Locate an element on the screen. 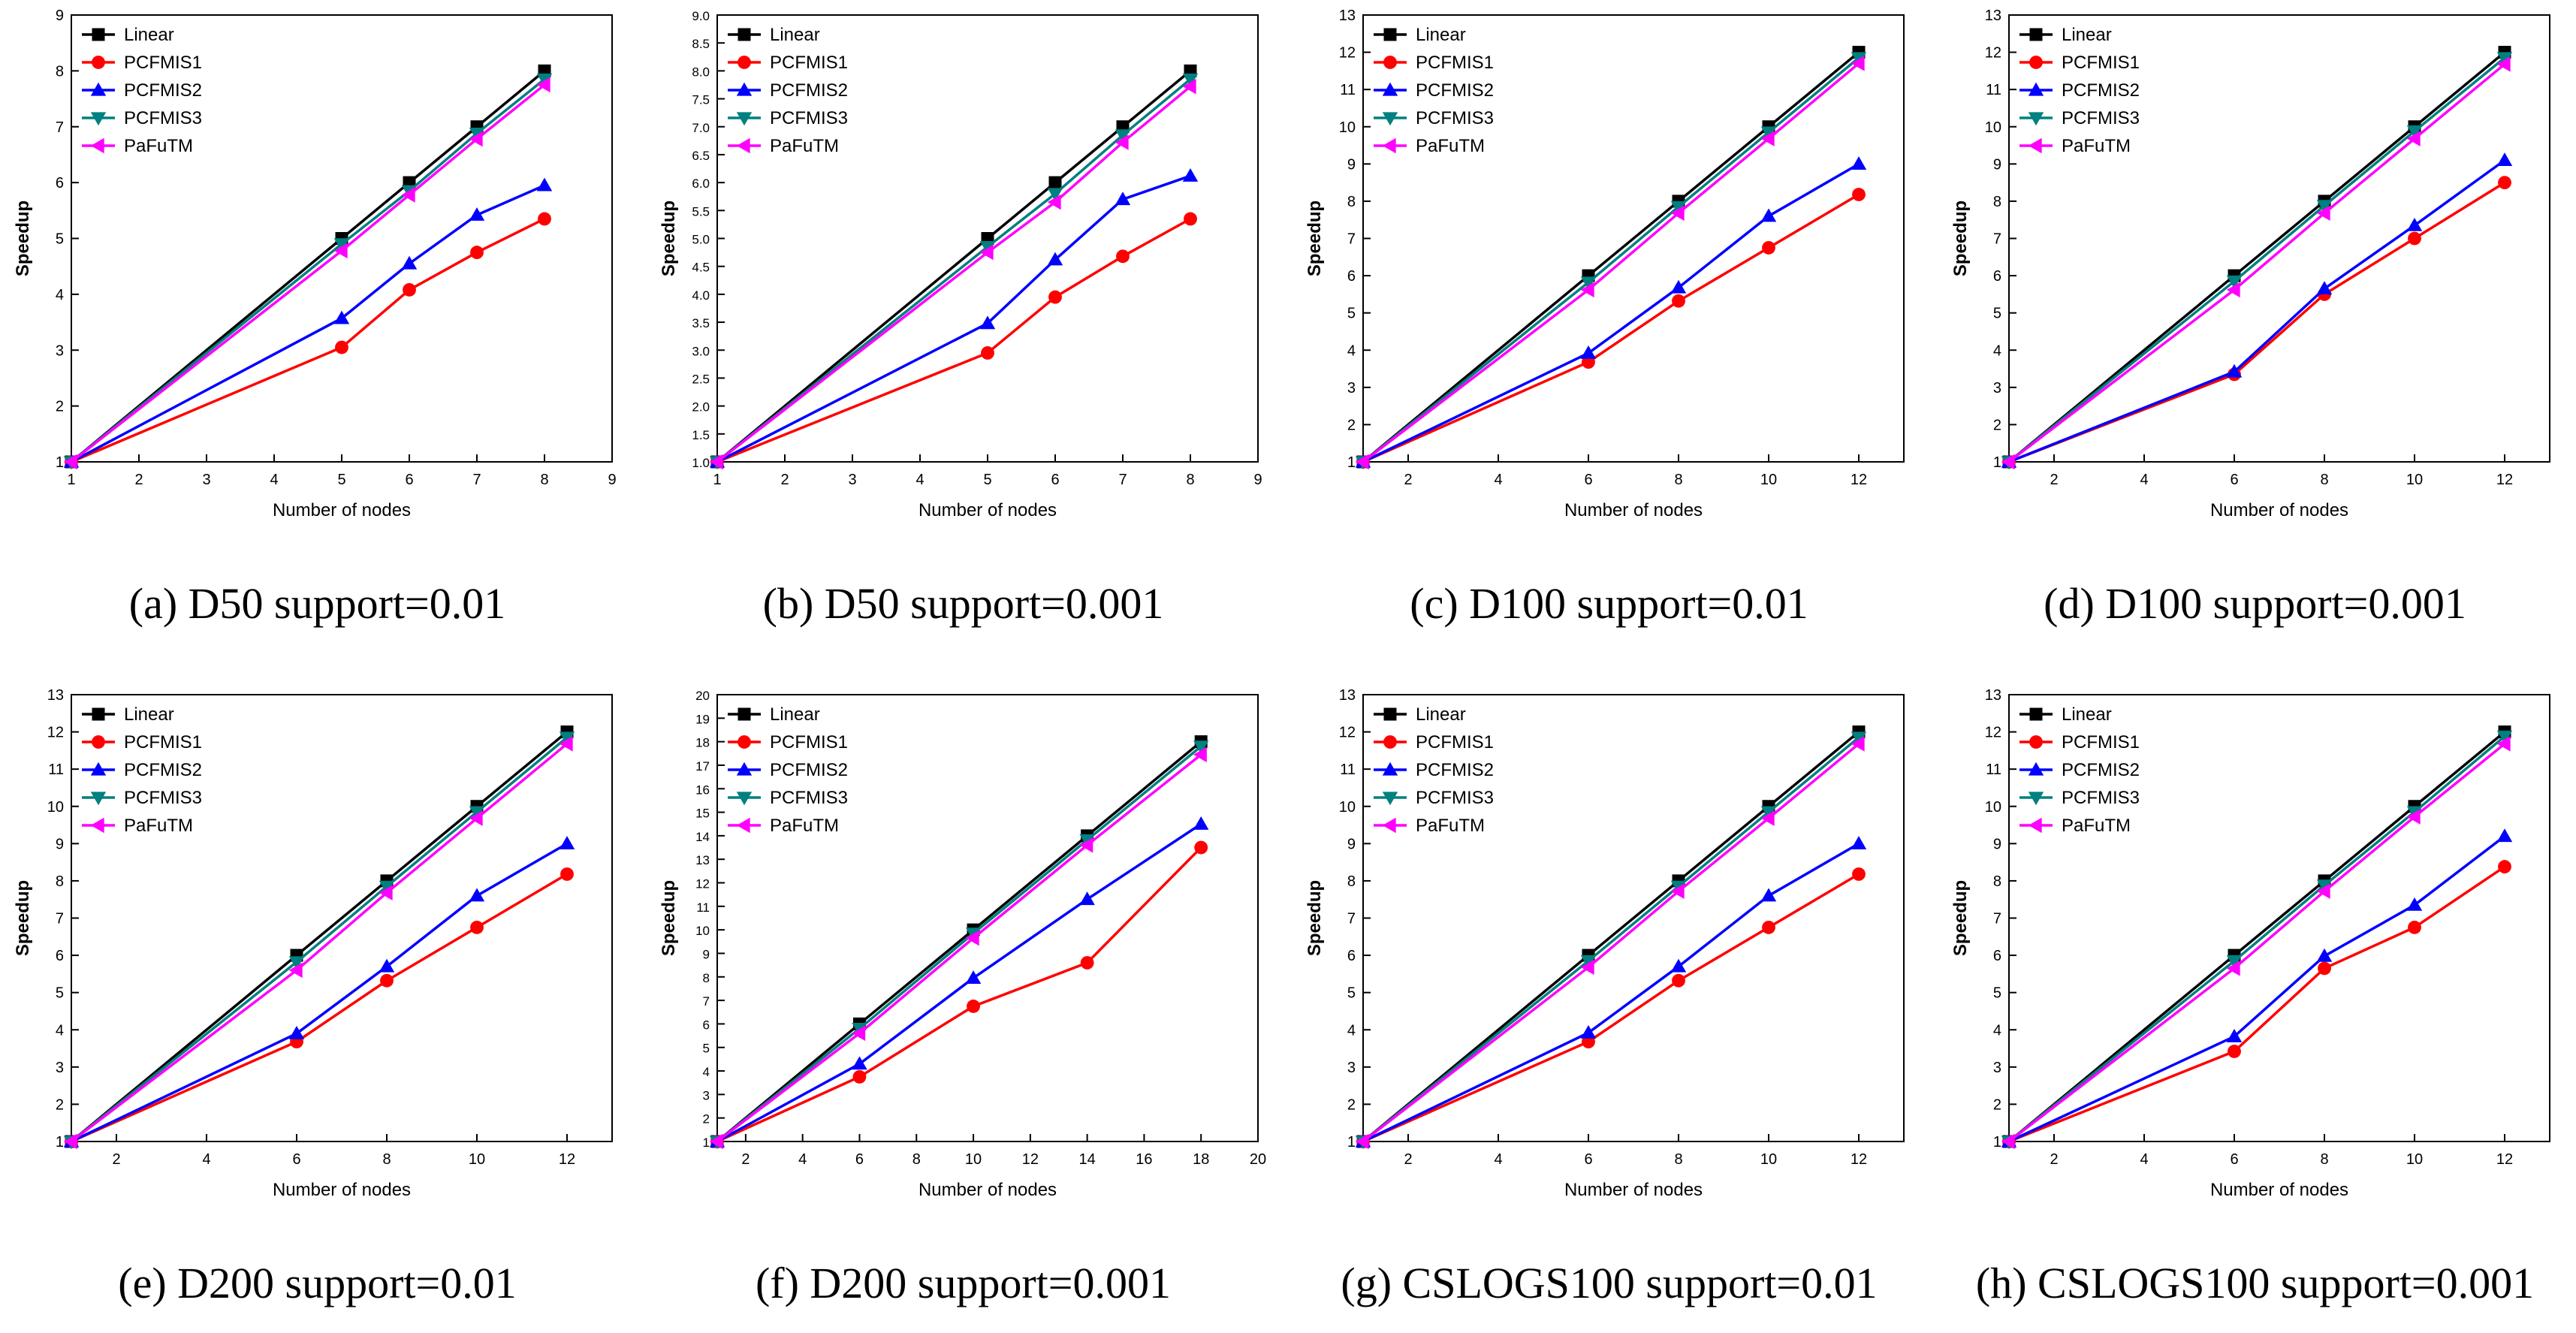 The image size is (2576, 1333). y-tick-label: 3.5 is located at coordinates (701, 323).